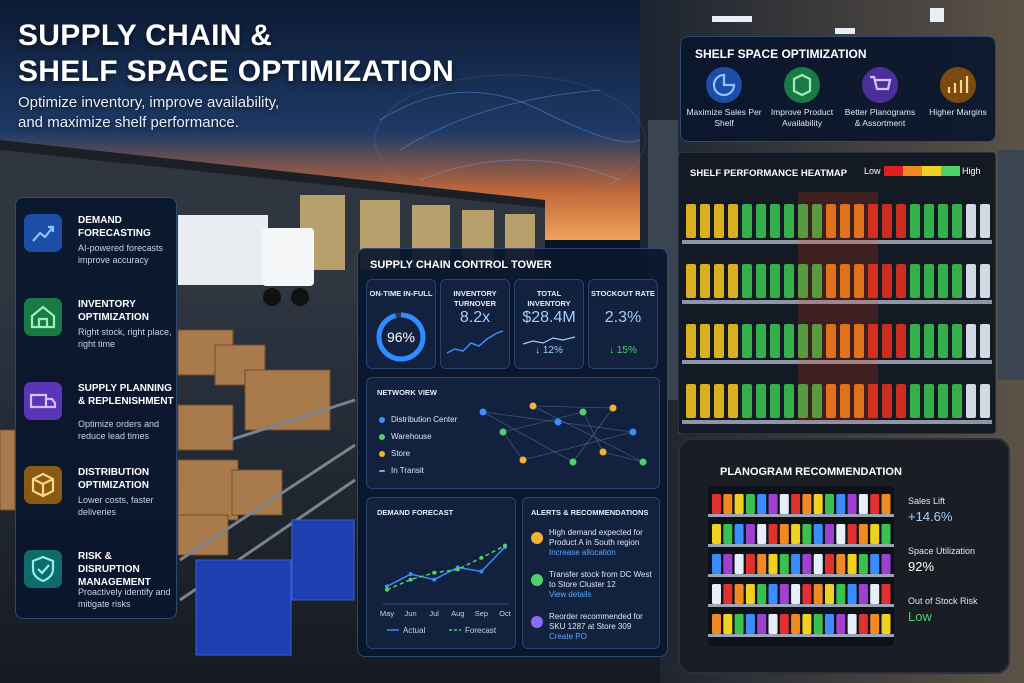  Describe the element at coordinates (394, 453) in the screenshot. I see `legend-entry: Store` at that location.